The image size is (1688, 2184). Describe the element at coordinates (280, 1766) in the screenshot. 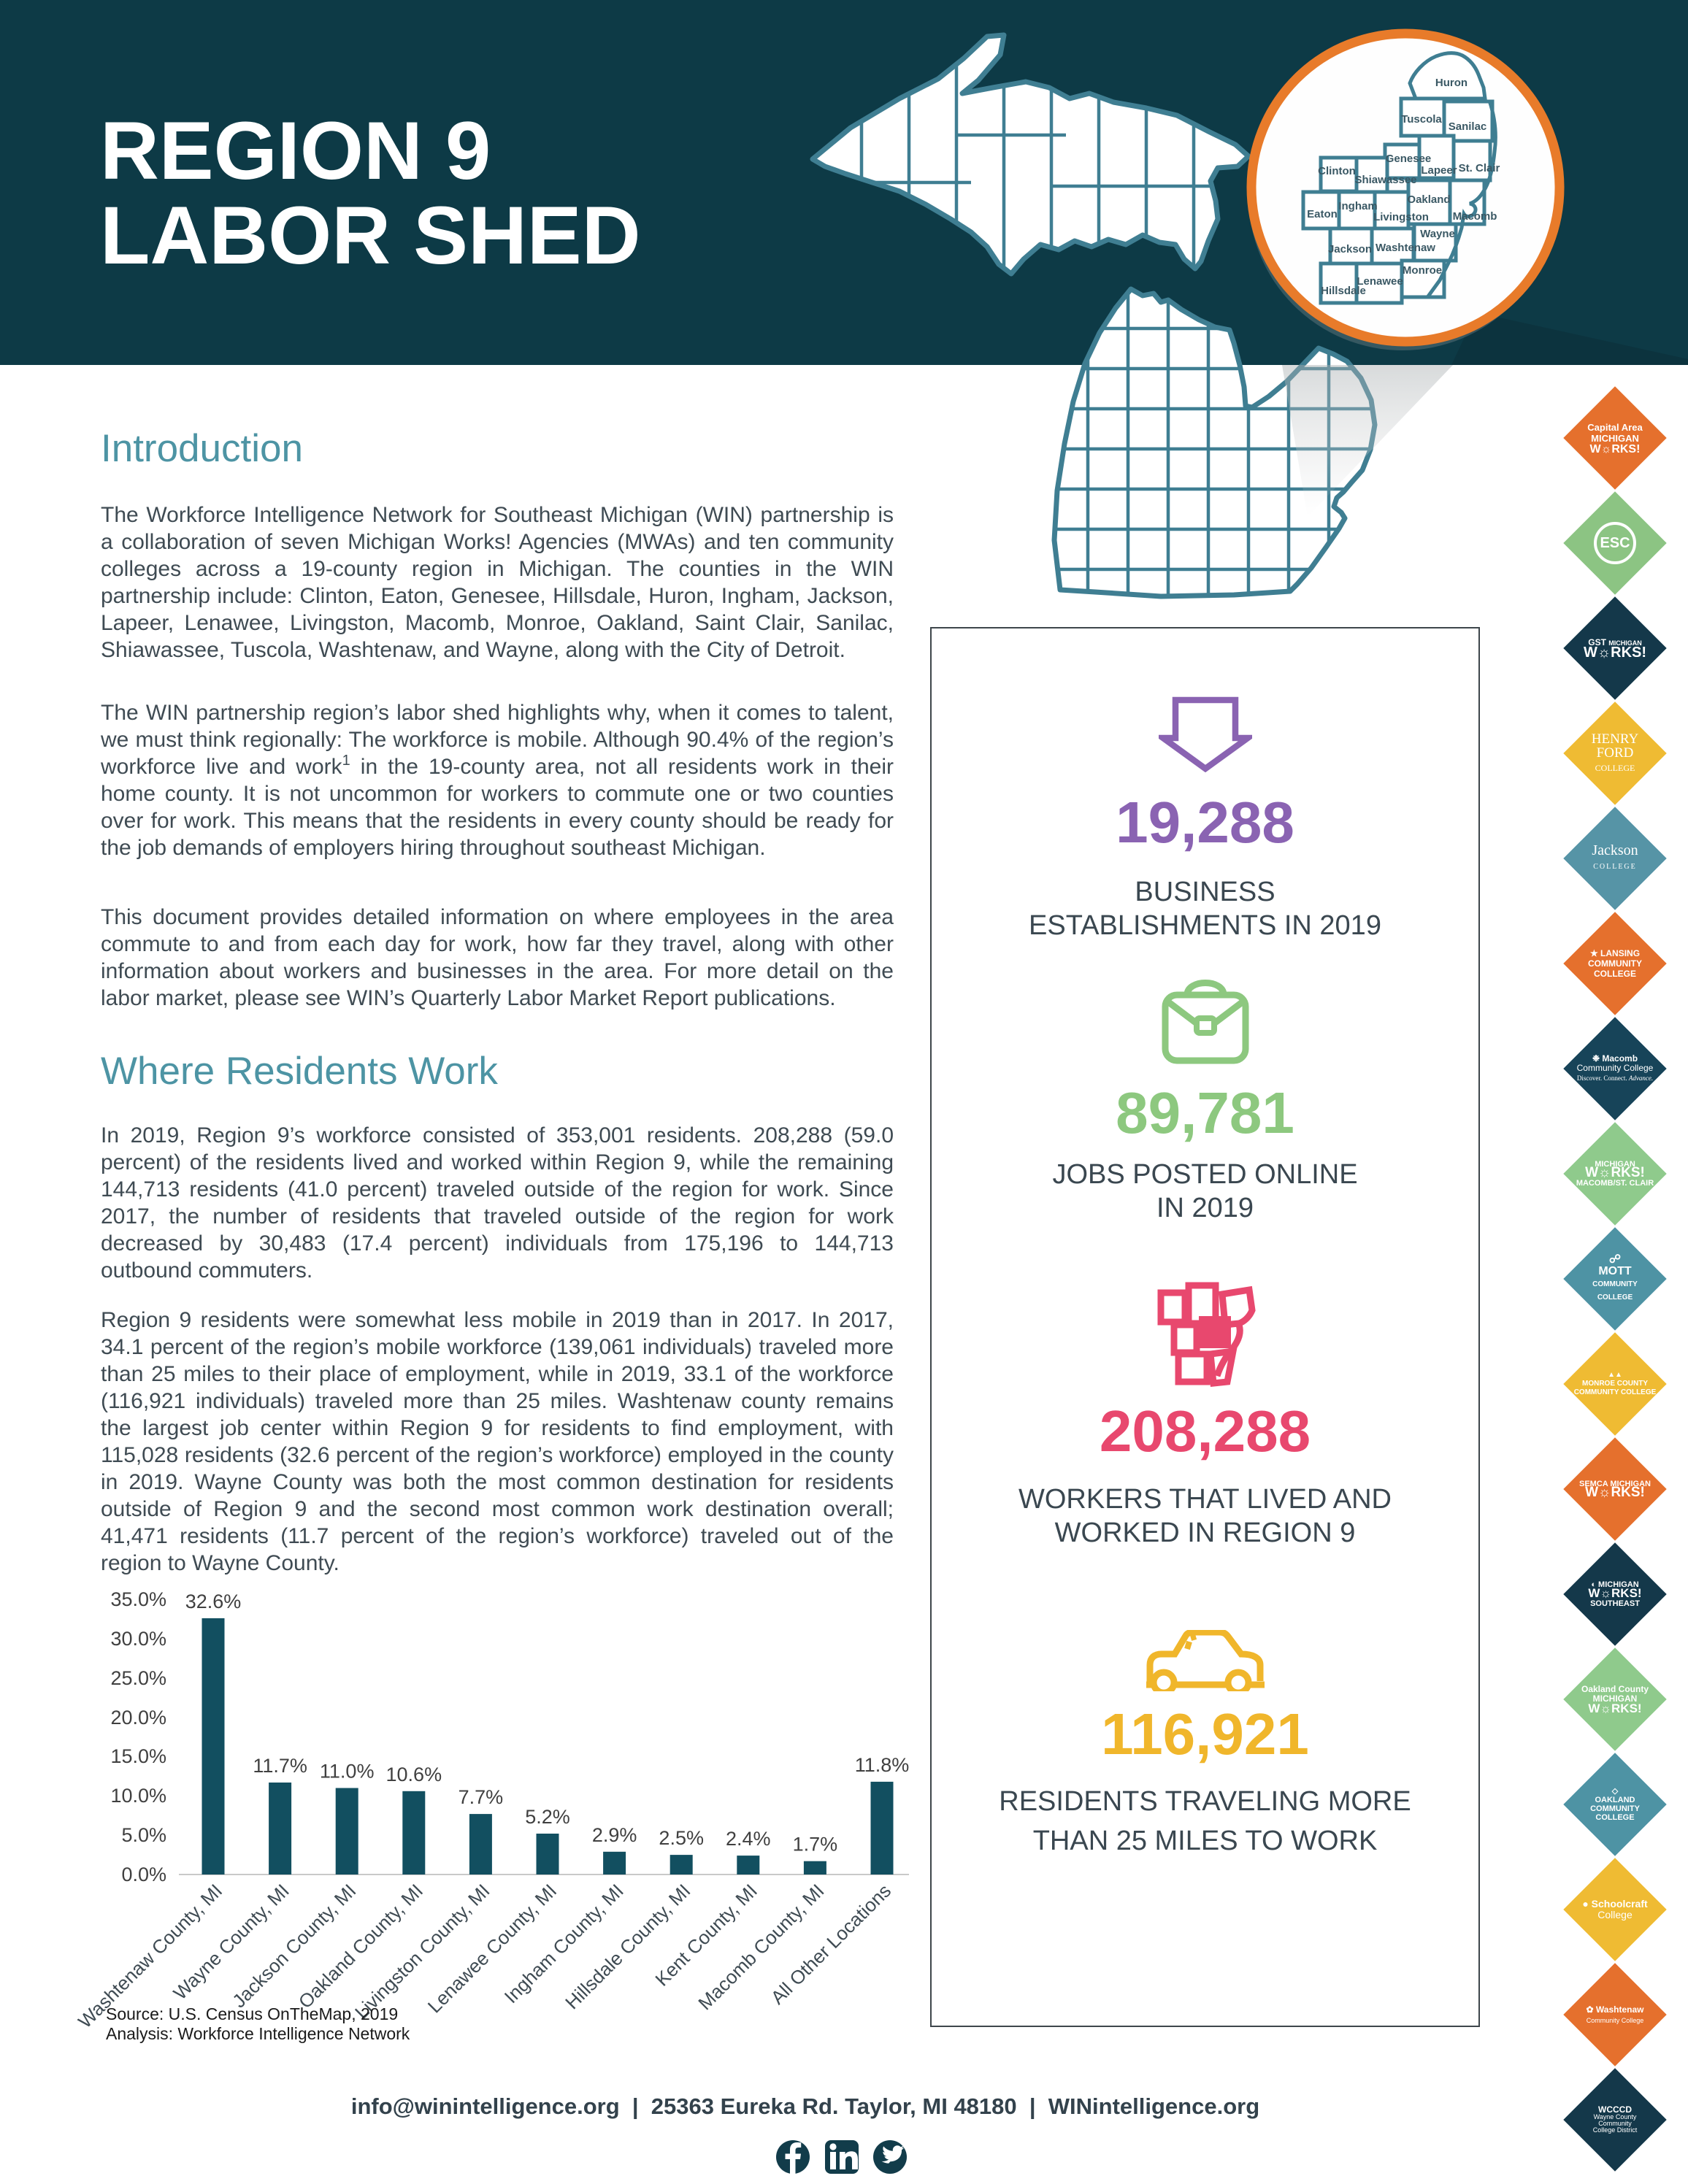

I see `svg-text: 11.7%` at that location.